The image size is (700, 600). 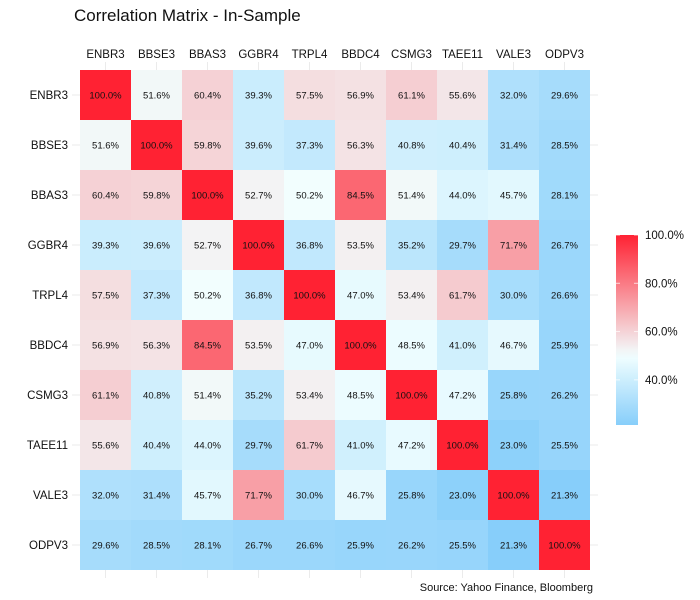 What do you see at coordinates (50, 496) in the screenshot?
I see `y-tick-label: VALE3` at bounding box center [50, 496].